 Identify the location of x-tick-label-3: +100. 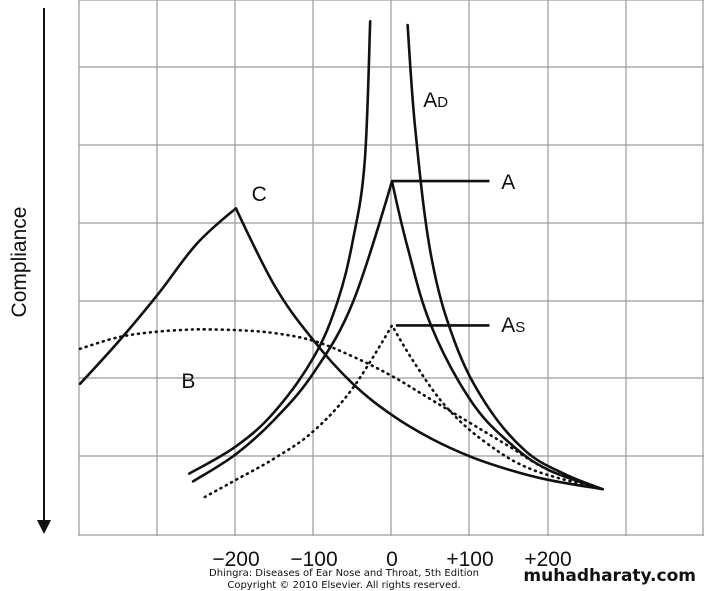
(469, 559).